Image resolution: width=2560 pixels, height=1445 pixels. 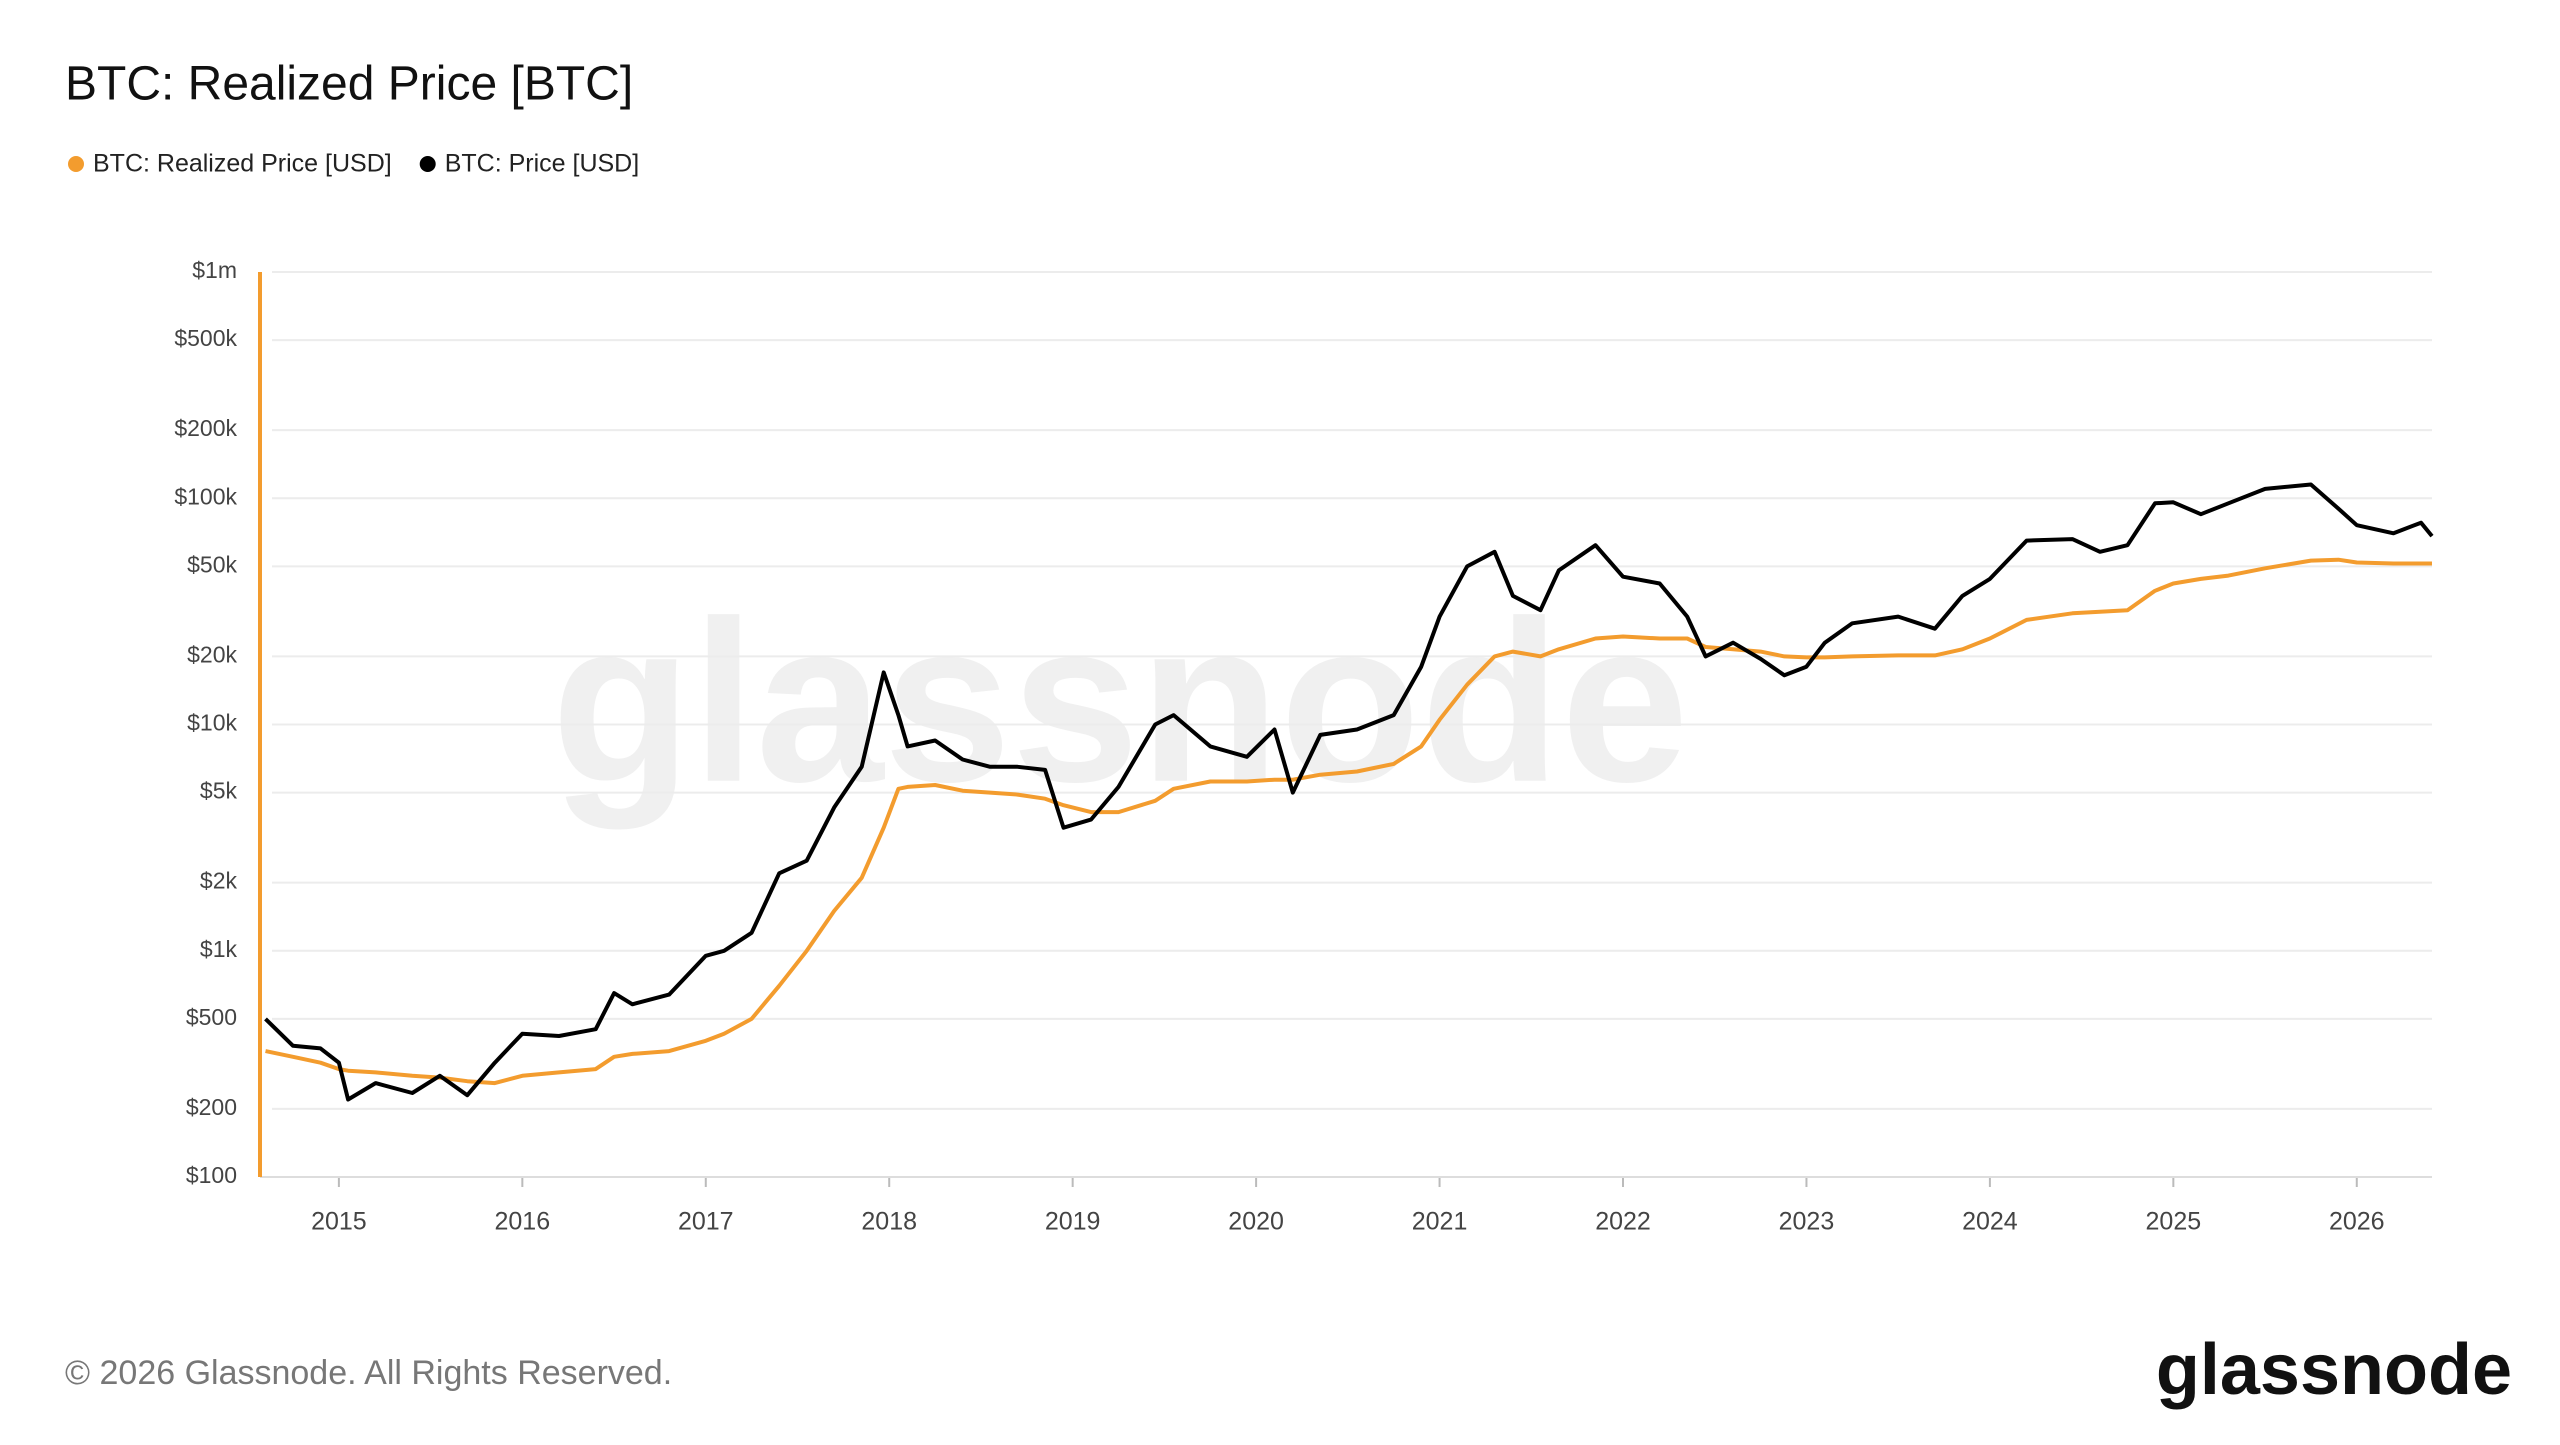 I want to click on x-tick-label: 2024, so click(x=1990, y=1222).